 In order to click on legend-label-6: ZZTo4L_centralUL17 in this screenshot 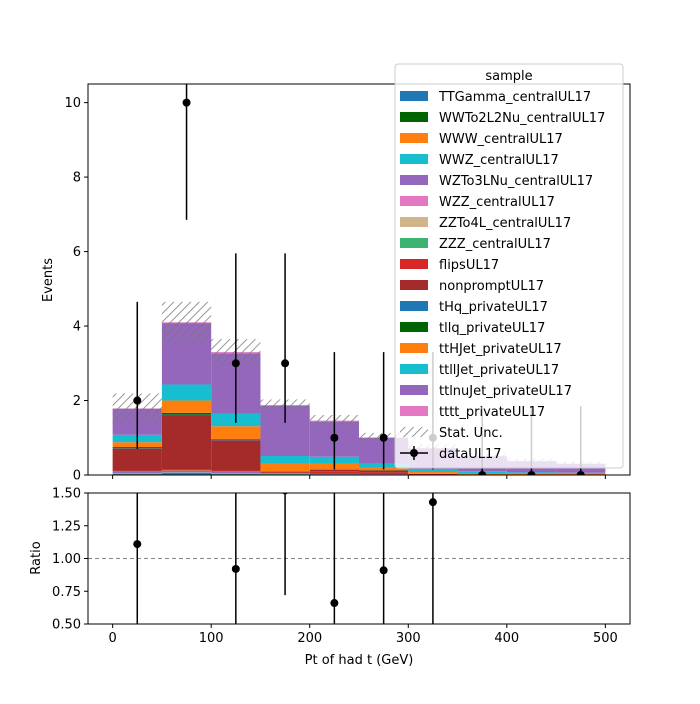, I will do `click(505, 223)`.